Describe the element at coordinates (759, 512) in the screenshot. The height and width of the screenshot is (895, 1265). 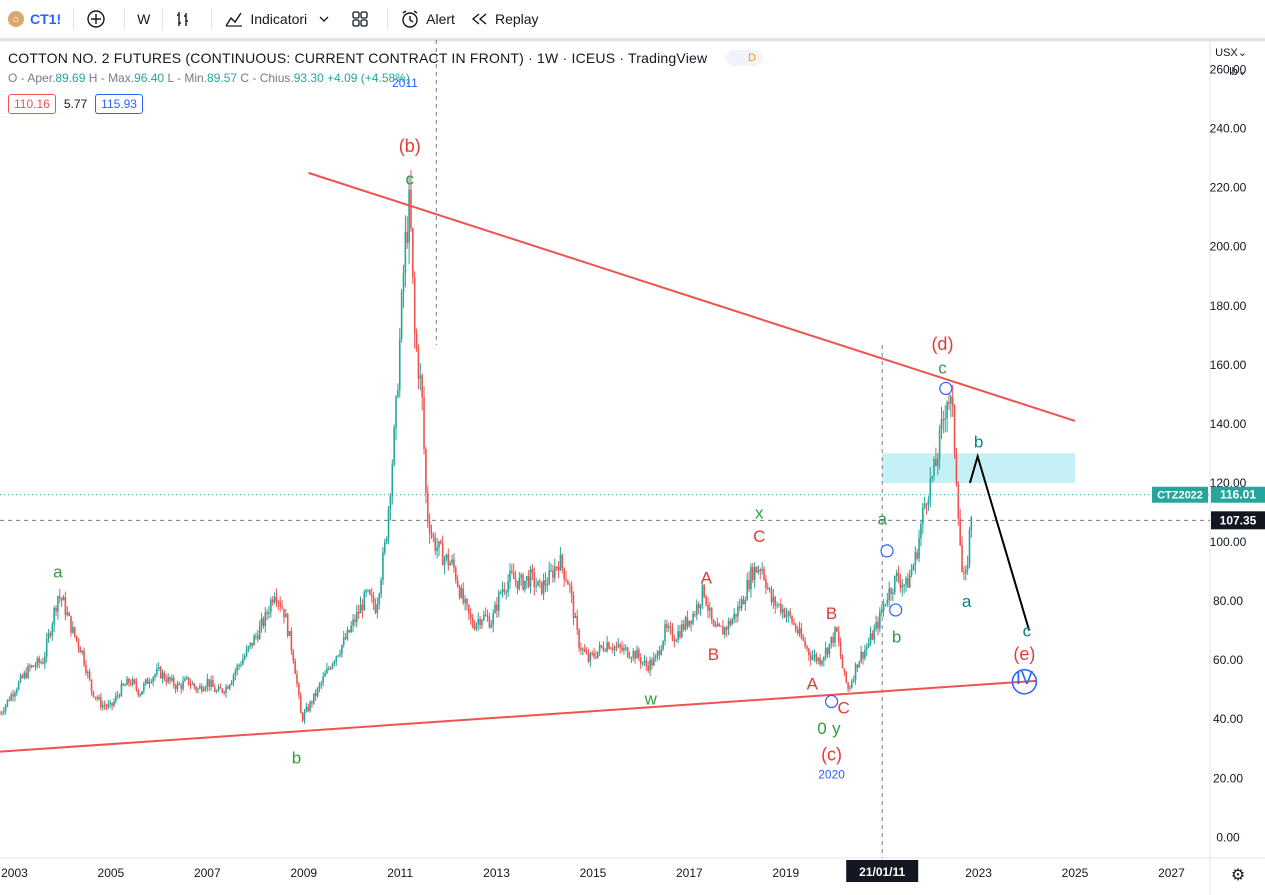
I see `wave-label: x` at that location.